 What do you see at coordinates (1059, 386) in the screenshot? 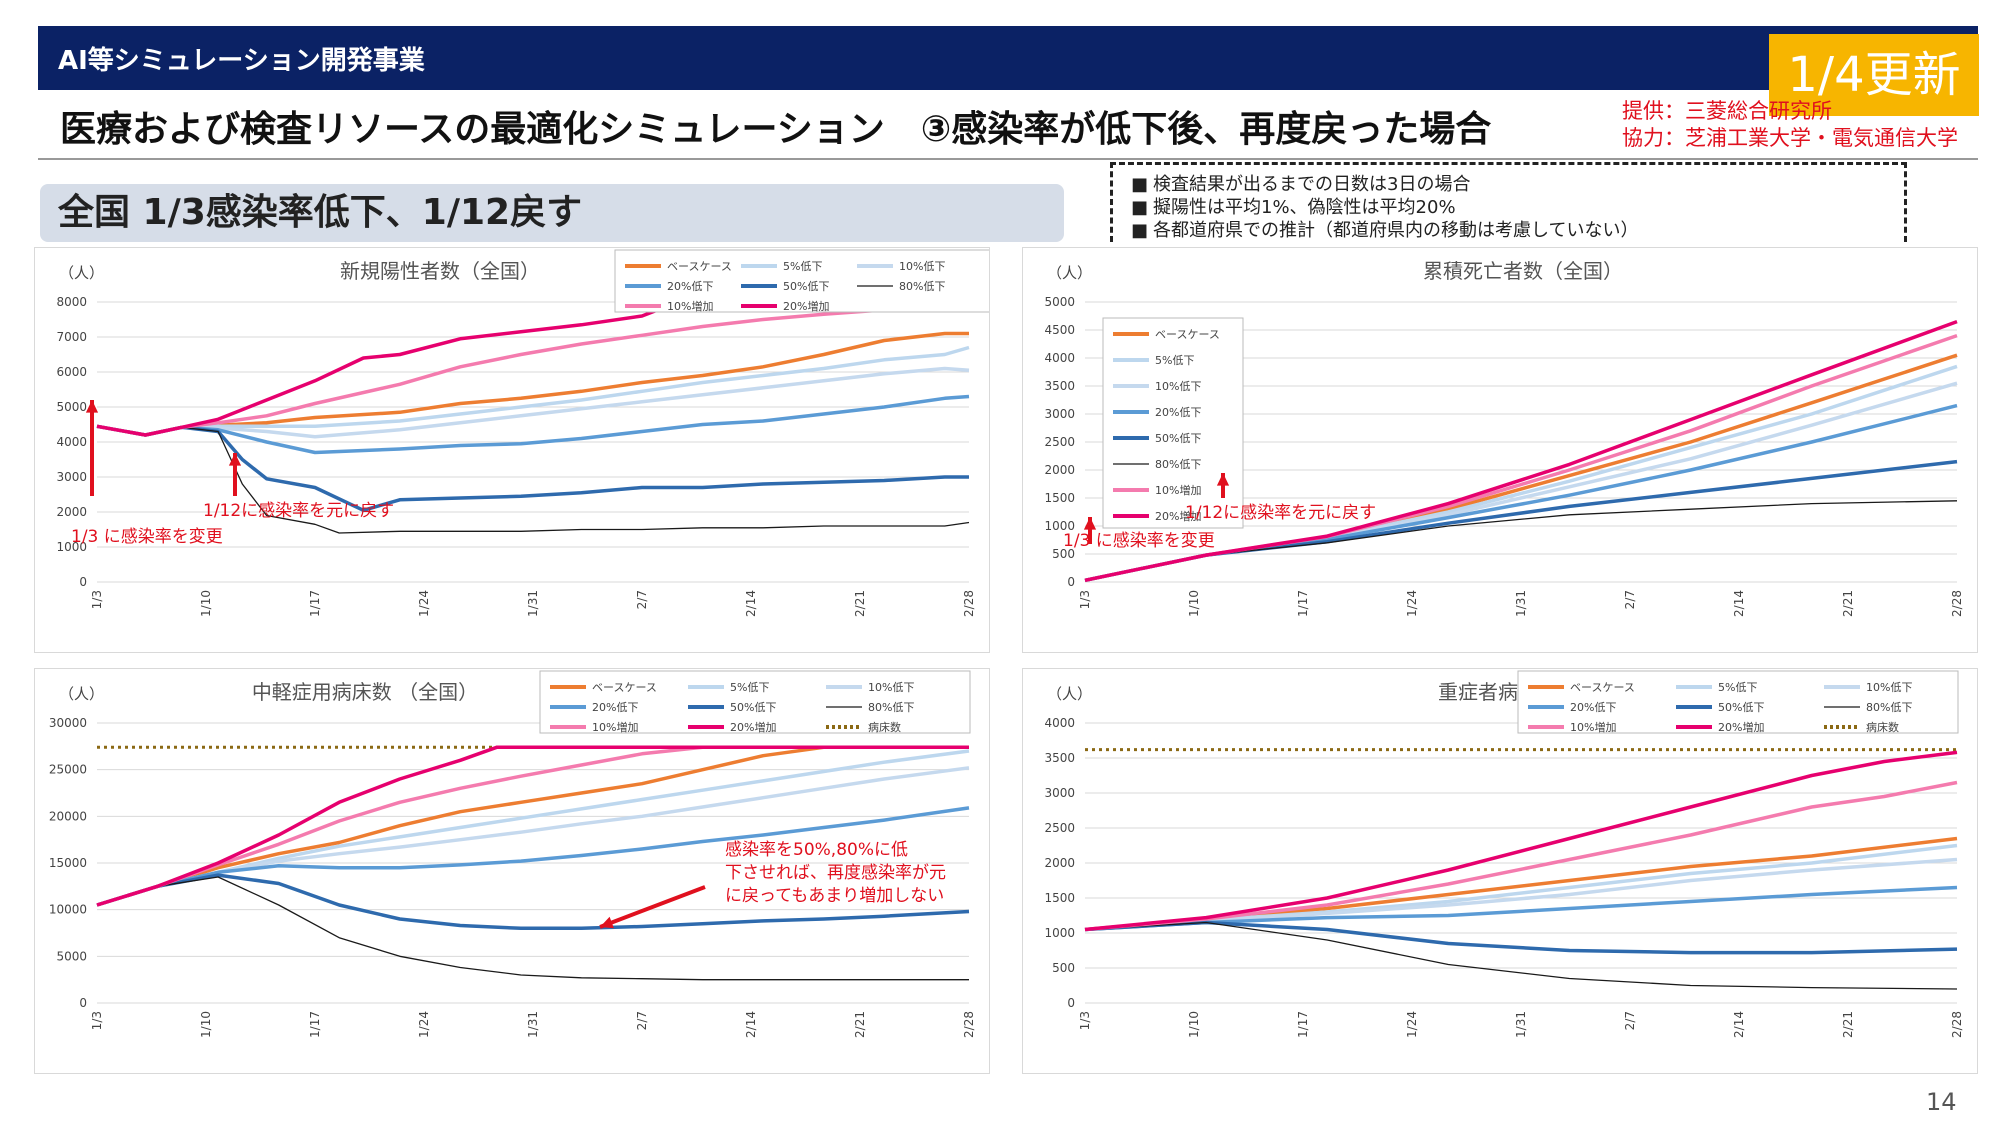
I see `y-tick-label: 3500` at bounding box center [1059, 386].